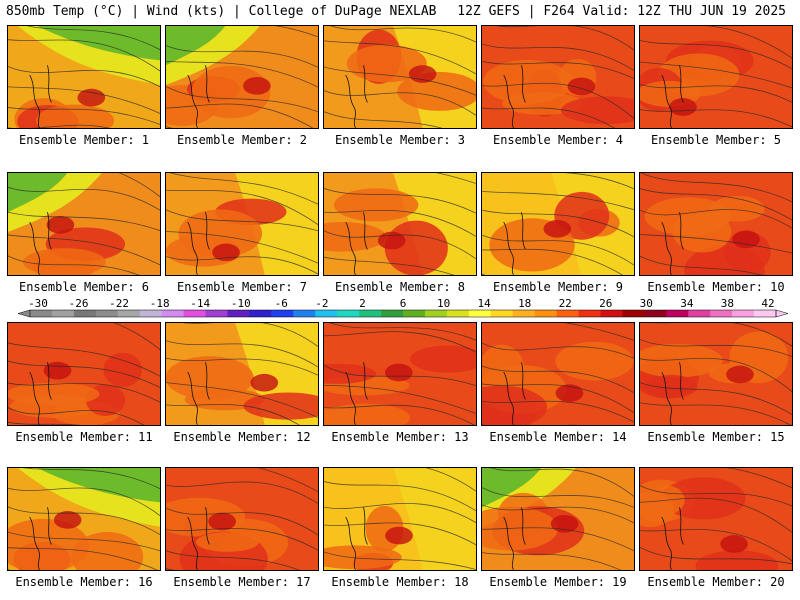  I want to click on ensemble-member-label: Ensemble Member: 6, so click(84, 287).